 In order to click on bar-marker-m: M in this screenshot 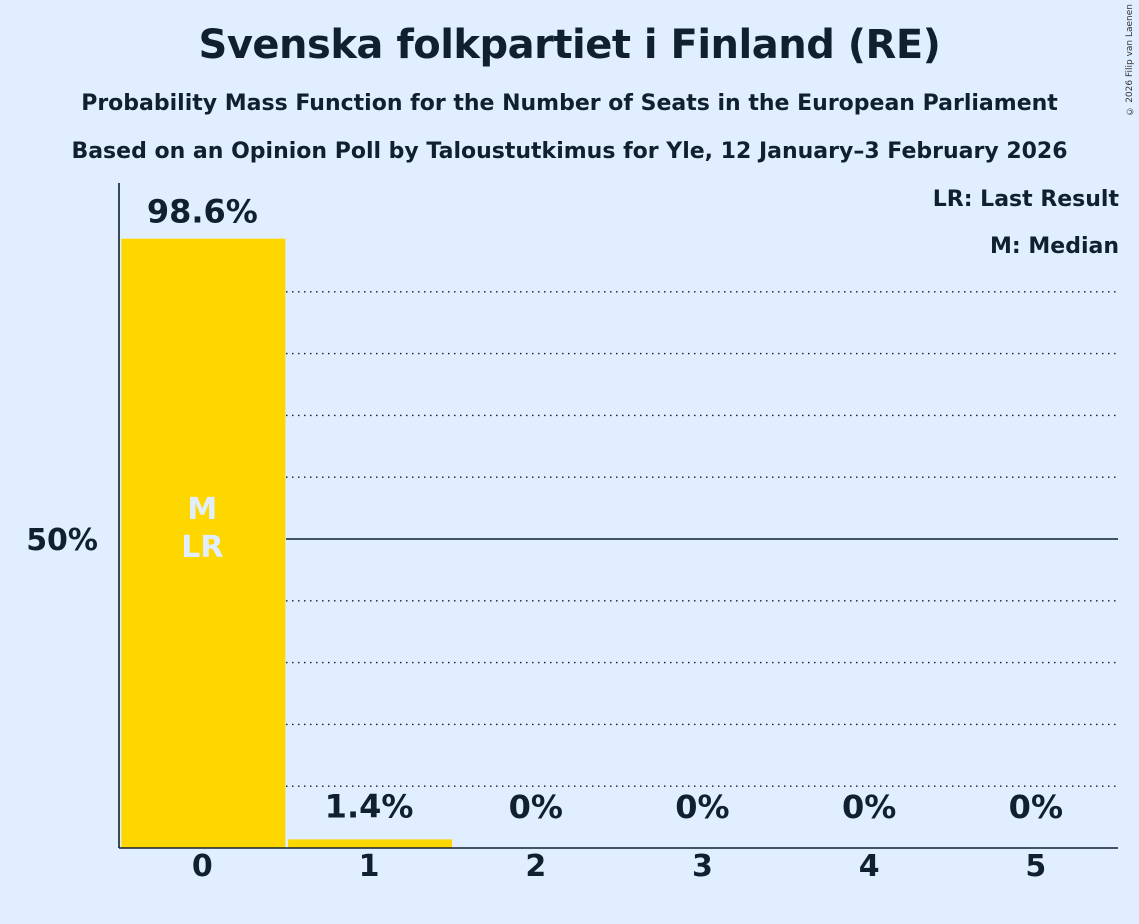, I will do `click(202, 509)`.